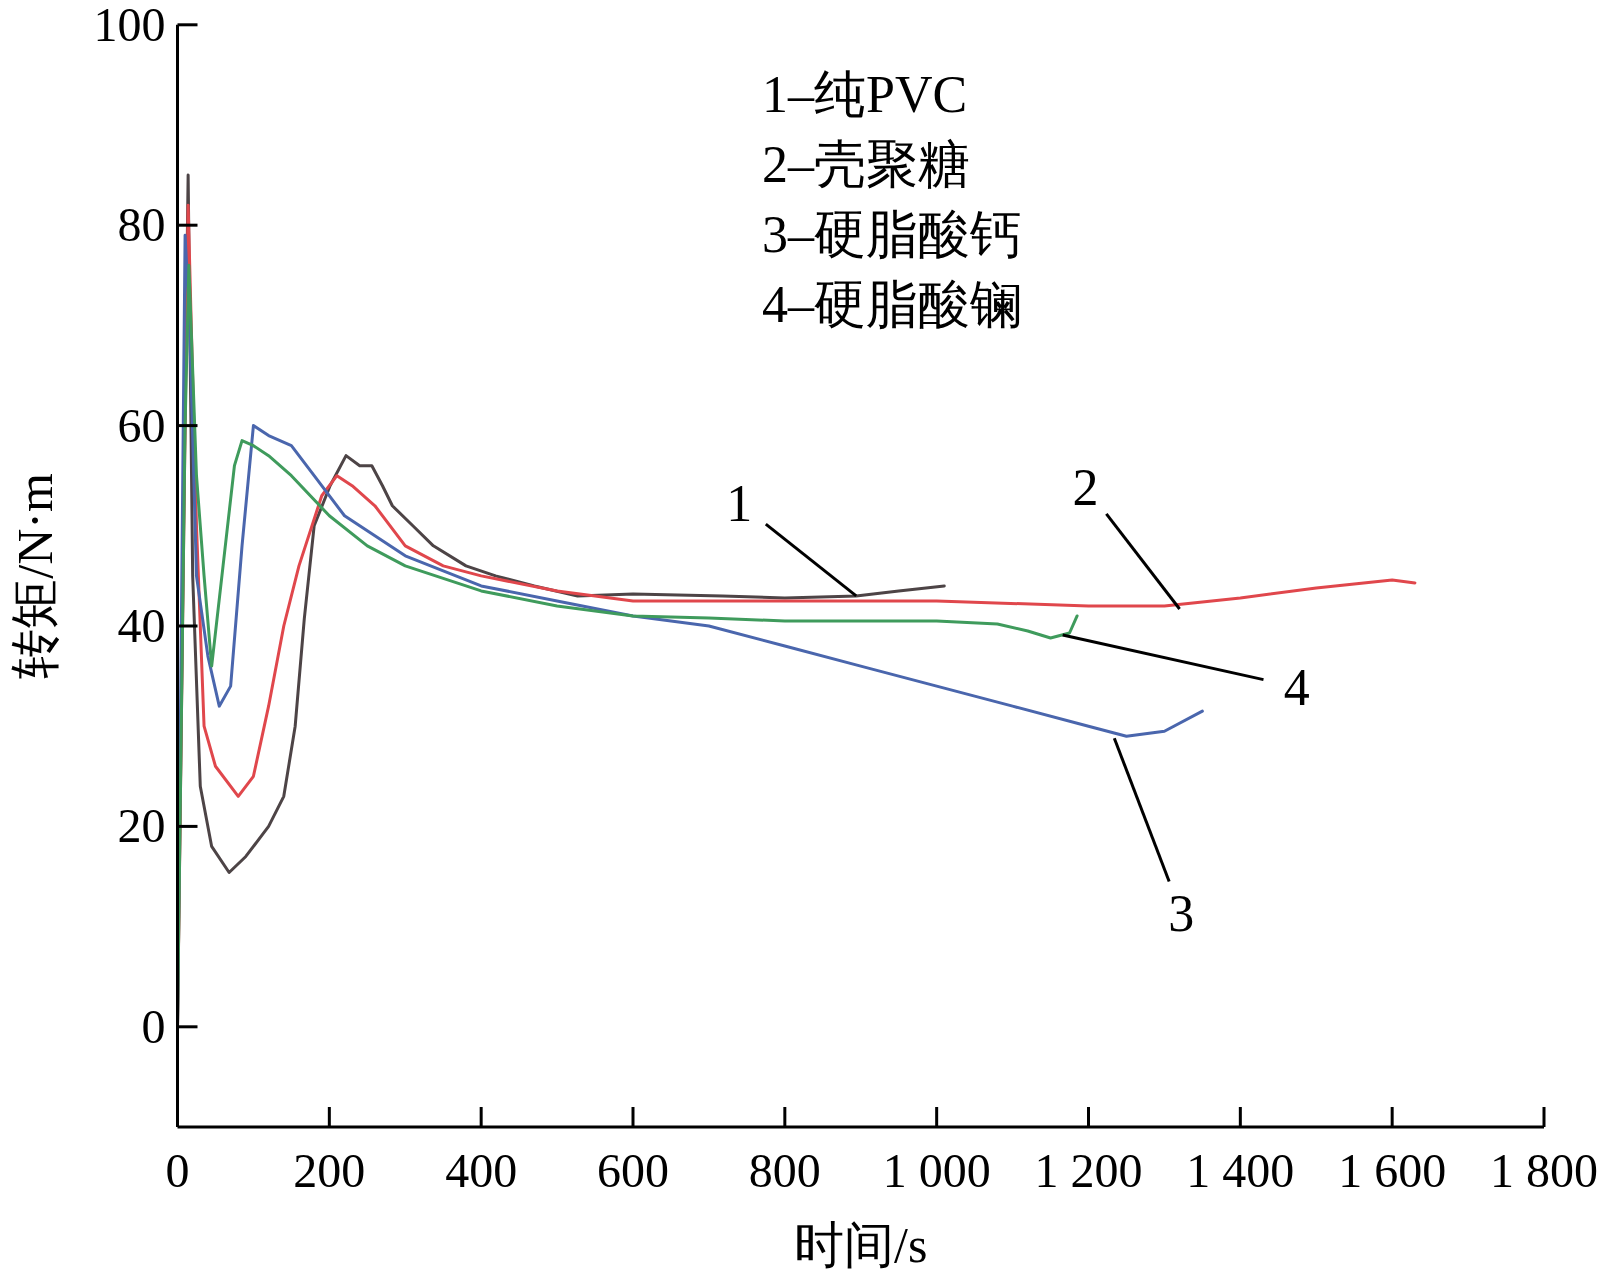 This screenshot has height=1276, width=1618. What do you see at coordinates (1181, 914) in the screenshot?
I see `annotation: 3` at bounding box center [1181, 914].